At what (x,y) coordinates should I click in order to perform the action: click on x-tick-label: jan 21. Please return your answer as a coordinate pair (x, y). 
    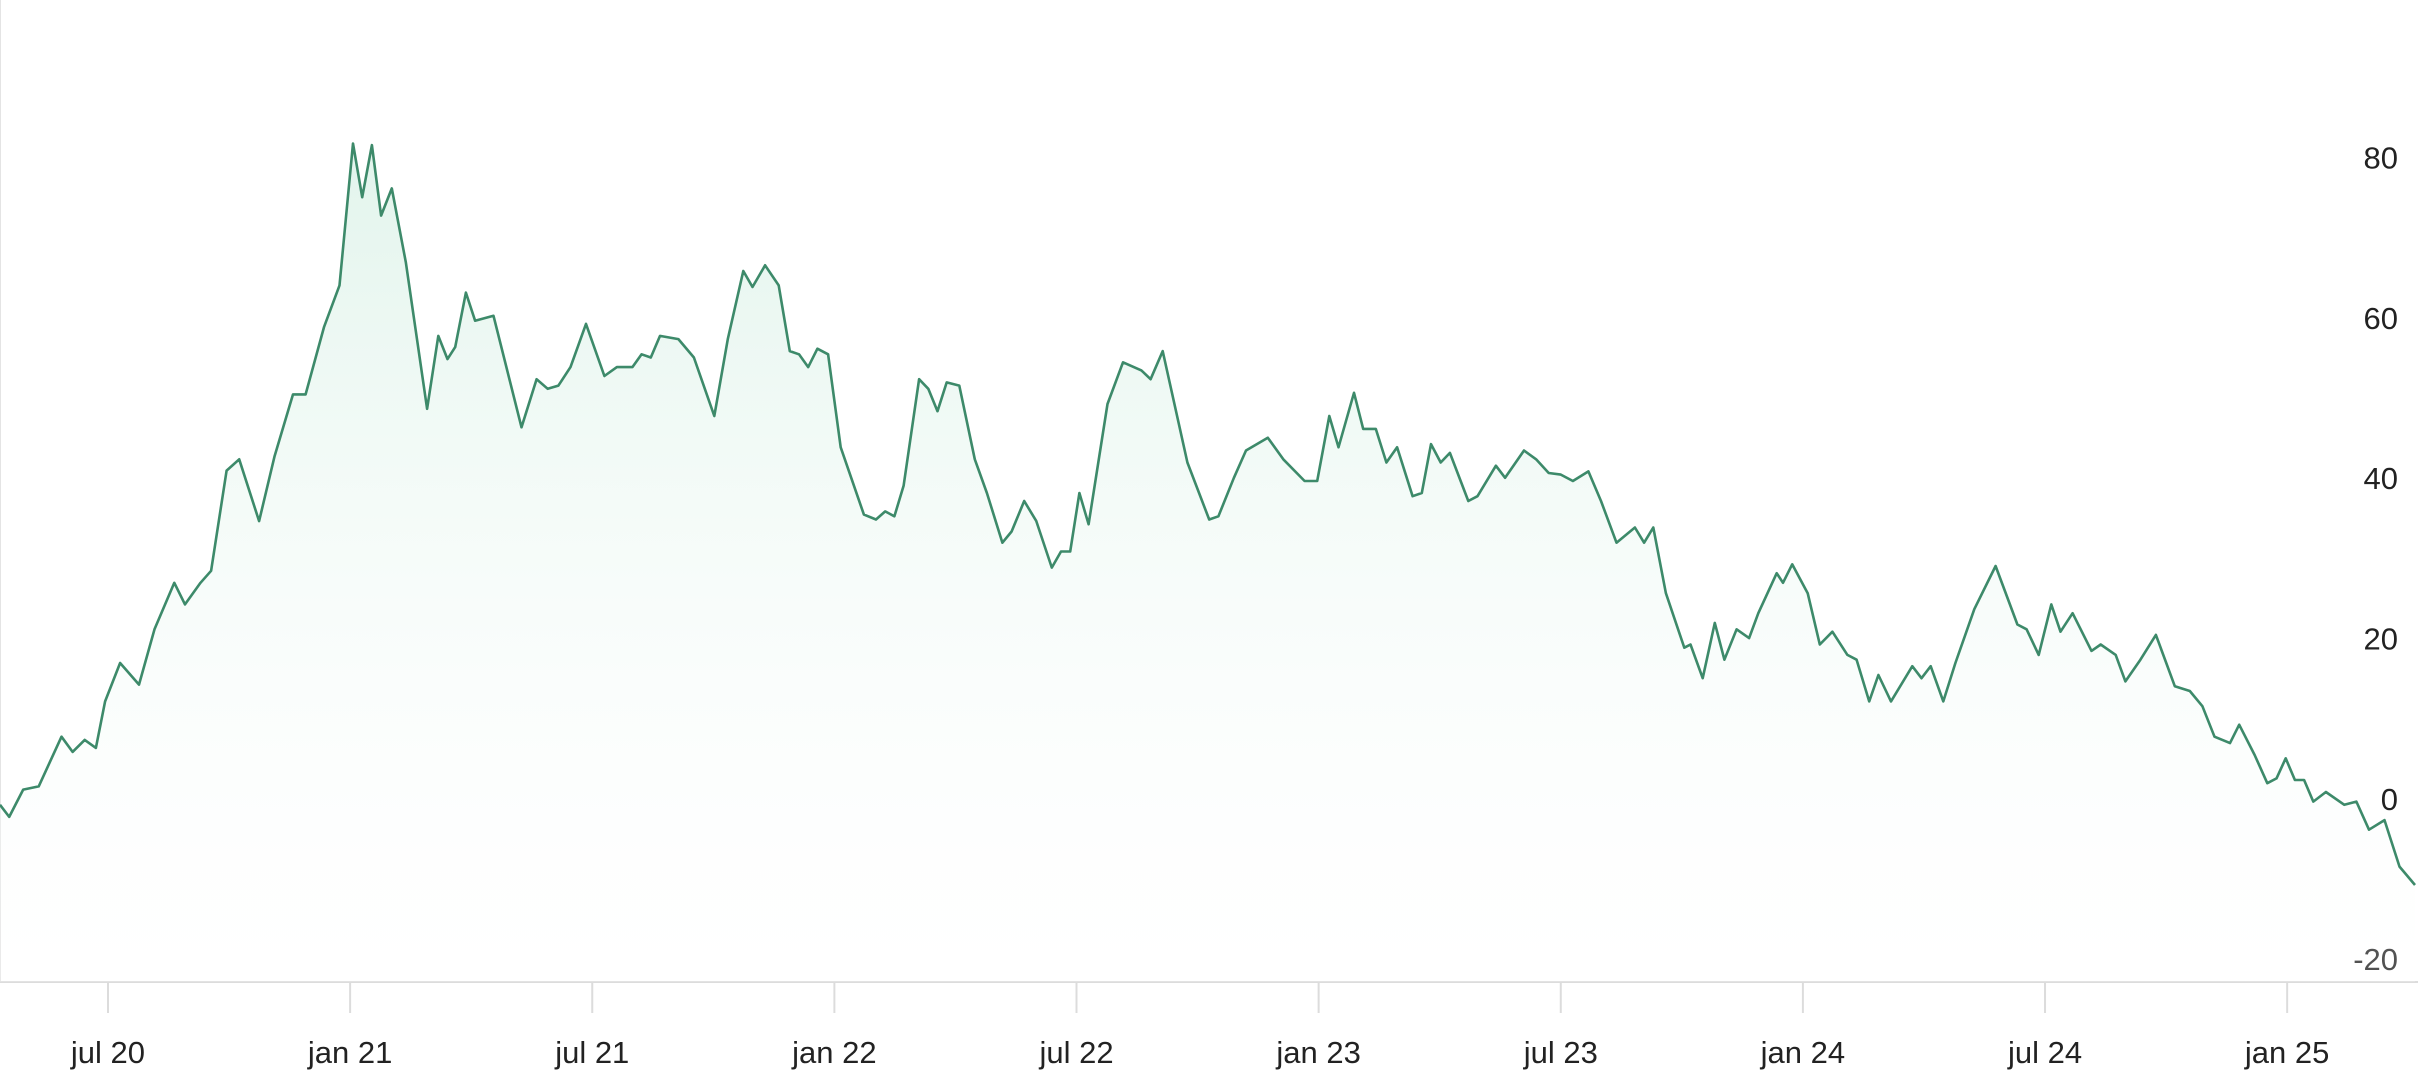
    Looking at the image, I should click on (349, 1052).